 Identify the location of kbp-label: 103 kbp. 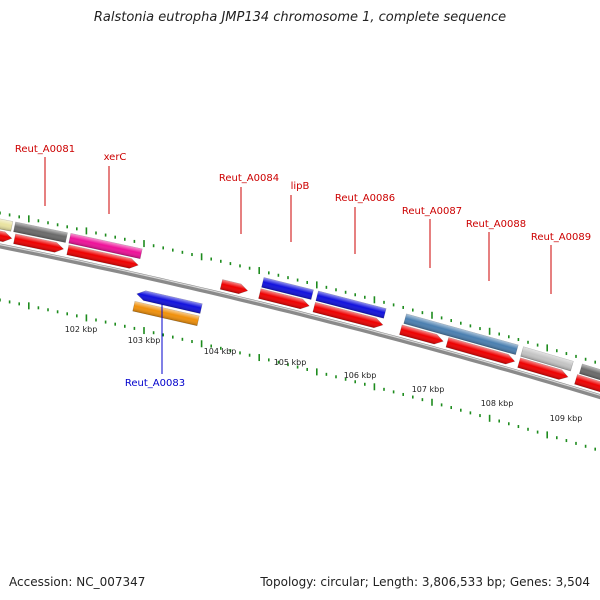
(144, 340).